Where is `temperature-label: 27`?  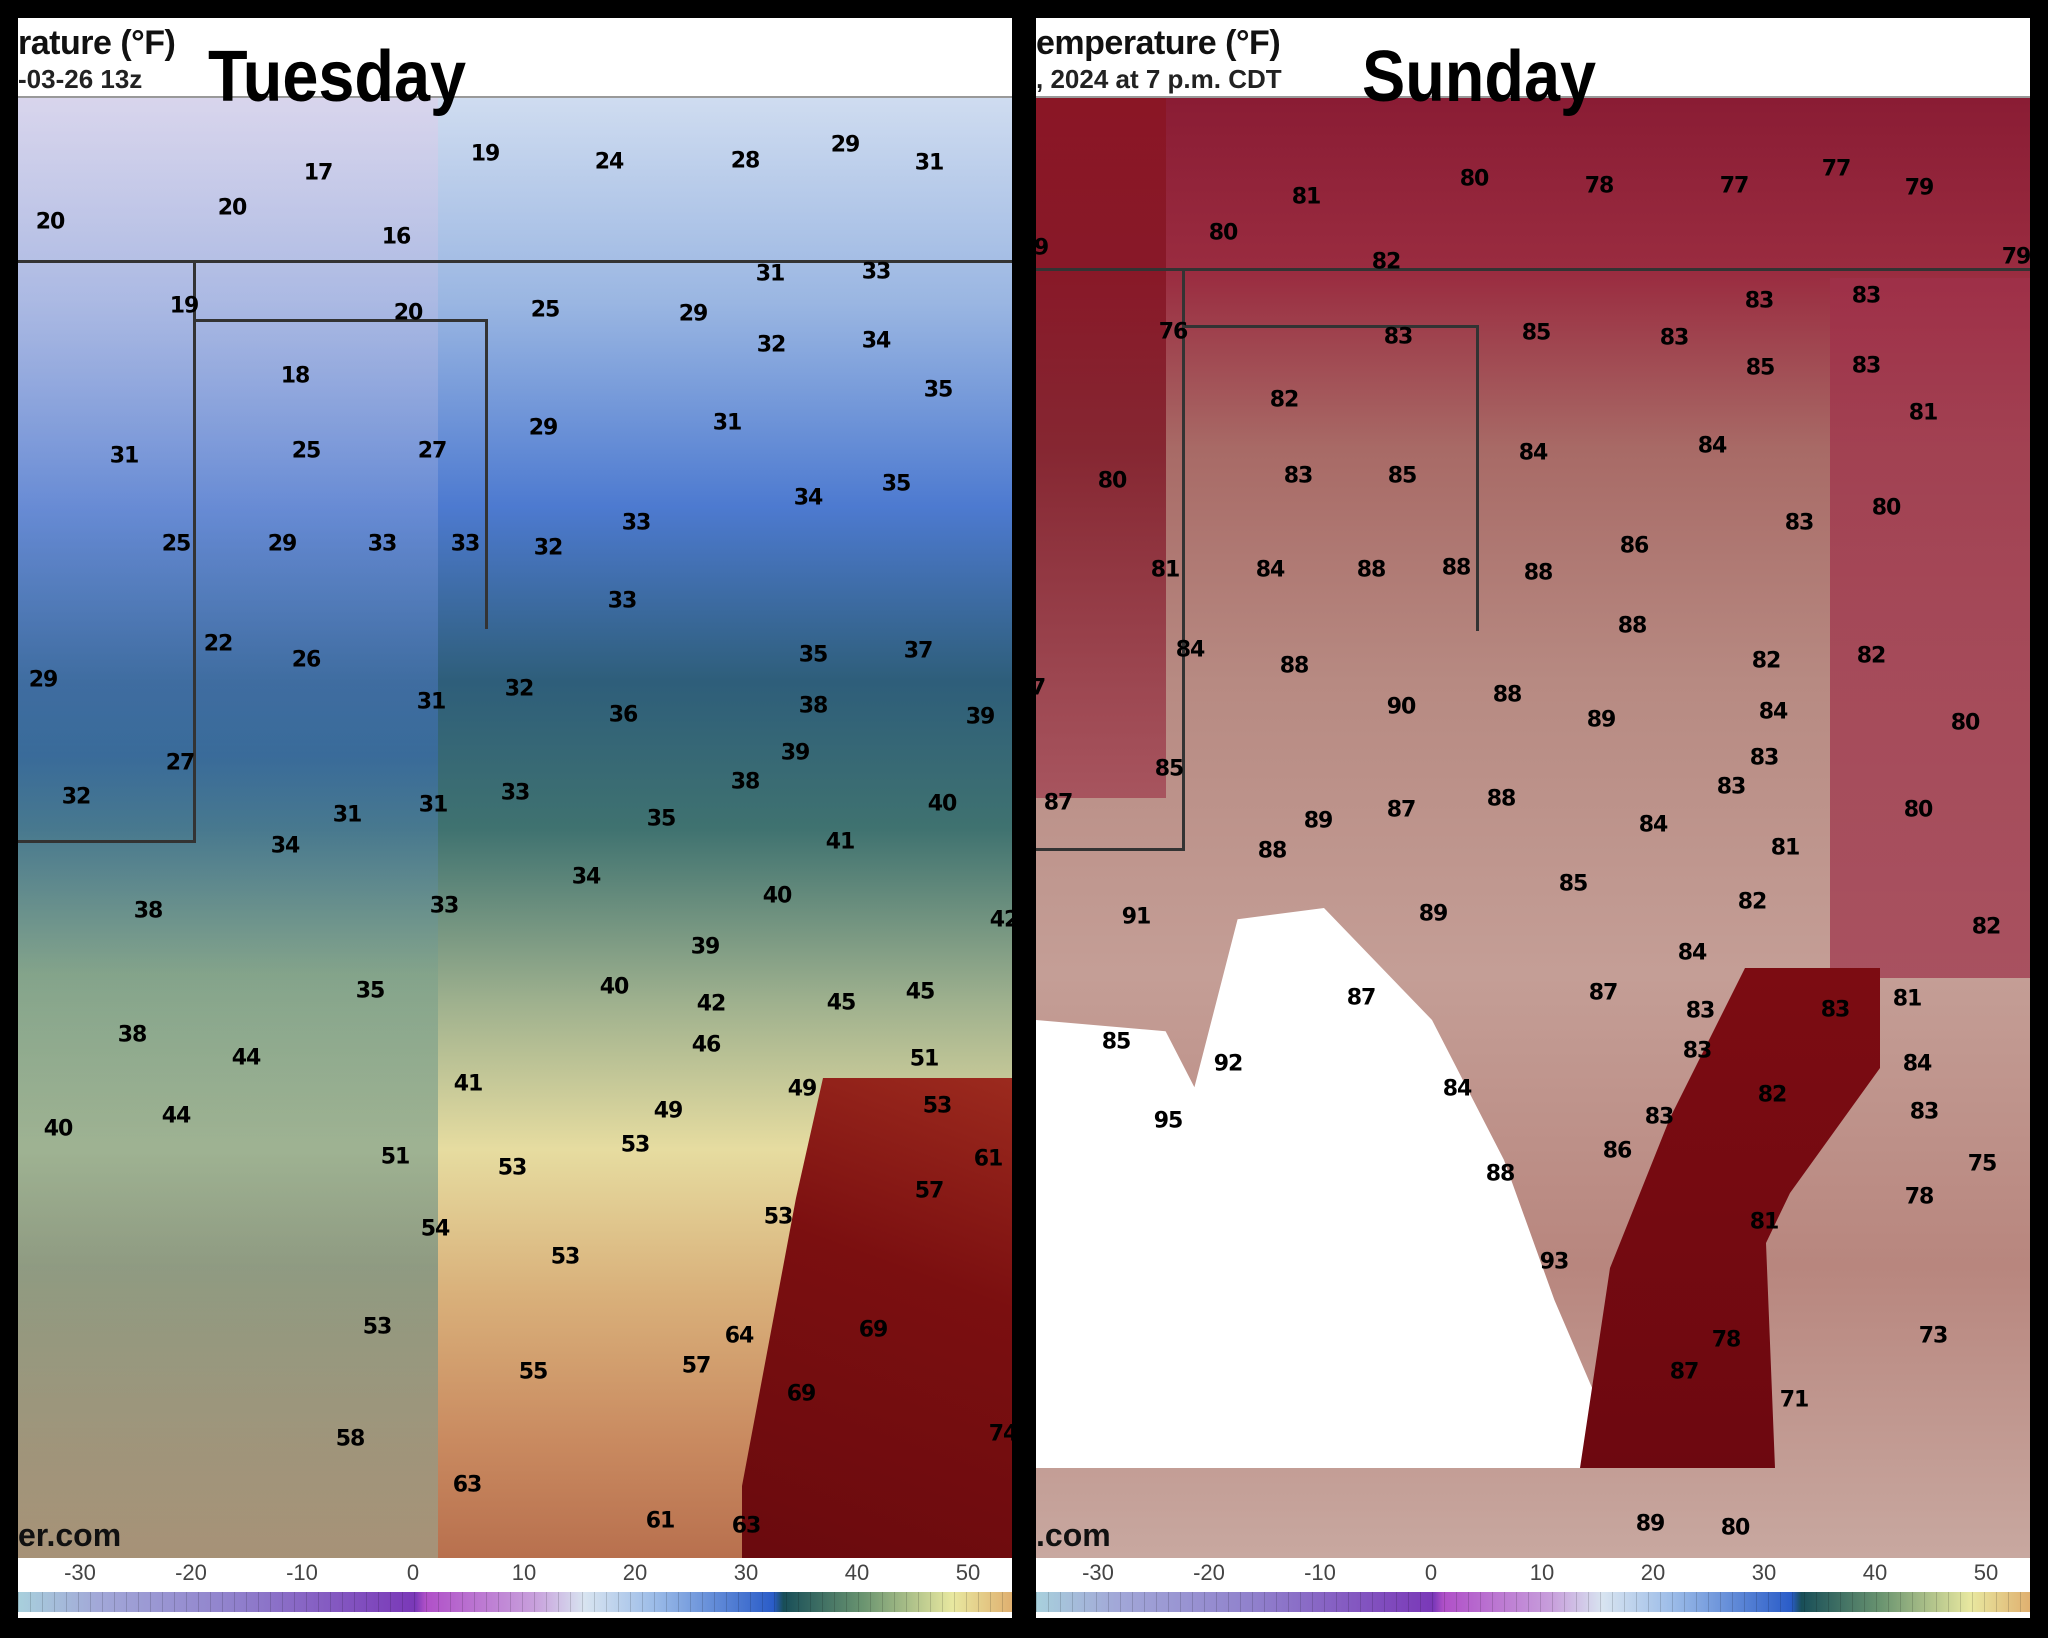
temperature-label: 27 is located at coordinates (432, 451).